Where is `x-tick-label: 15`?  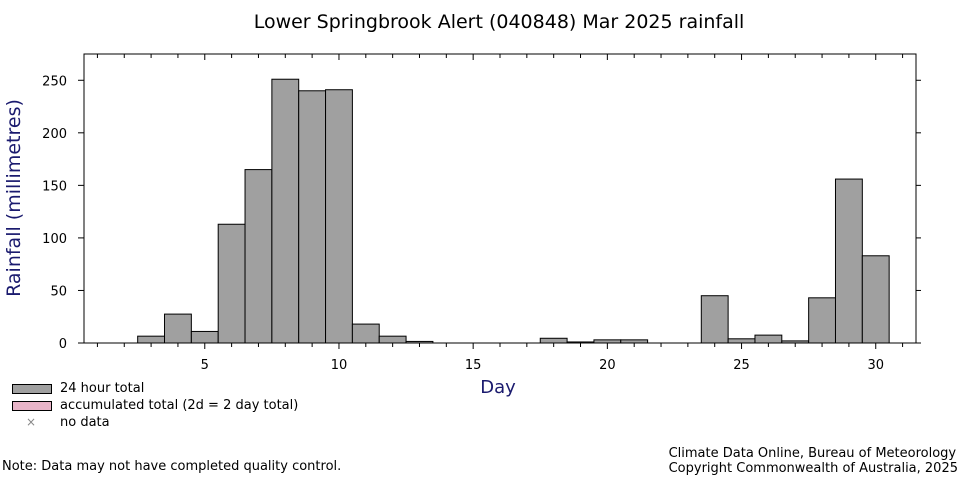
x-tick-label: 15 is located at coordinates (473, 365).